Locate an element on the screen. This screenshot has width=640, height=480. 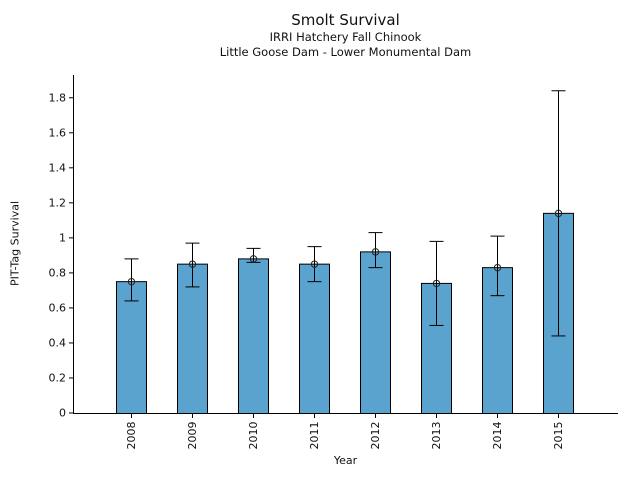
bar-2012 is located at coordinates (375, 332).